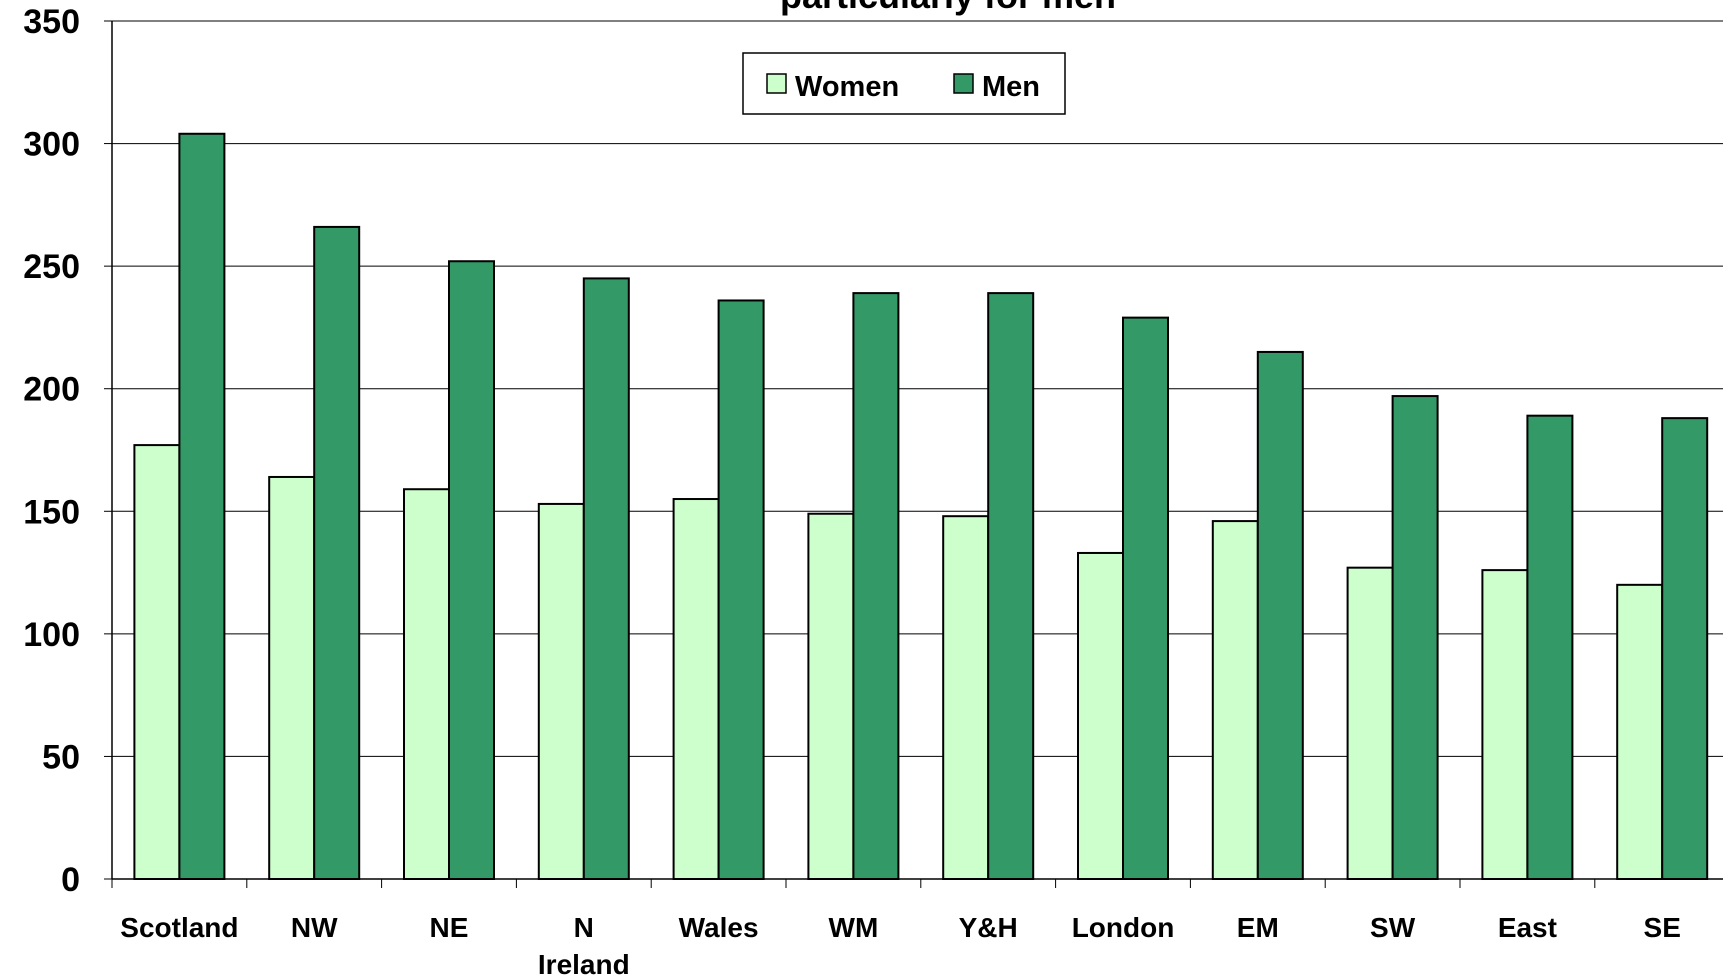 This screenshot has width=1723, height=977. Describe the element at coordinates (854, 927) in the screenshot. I see `x-category-label: WM` at that location.